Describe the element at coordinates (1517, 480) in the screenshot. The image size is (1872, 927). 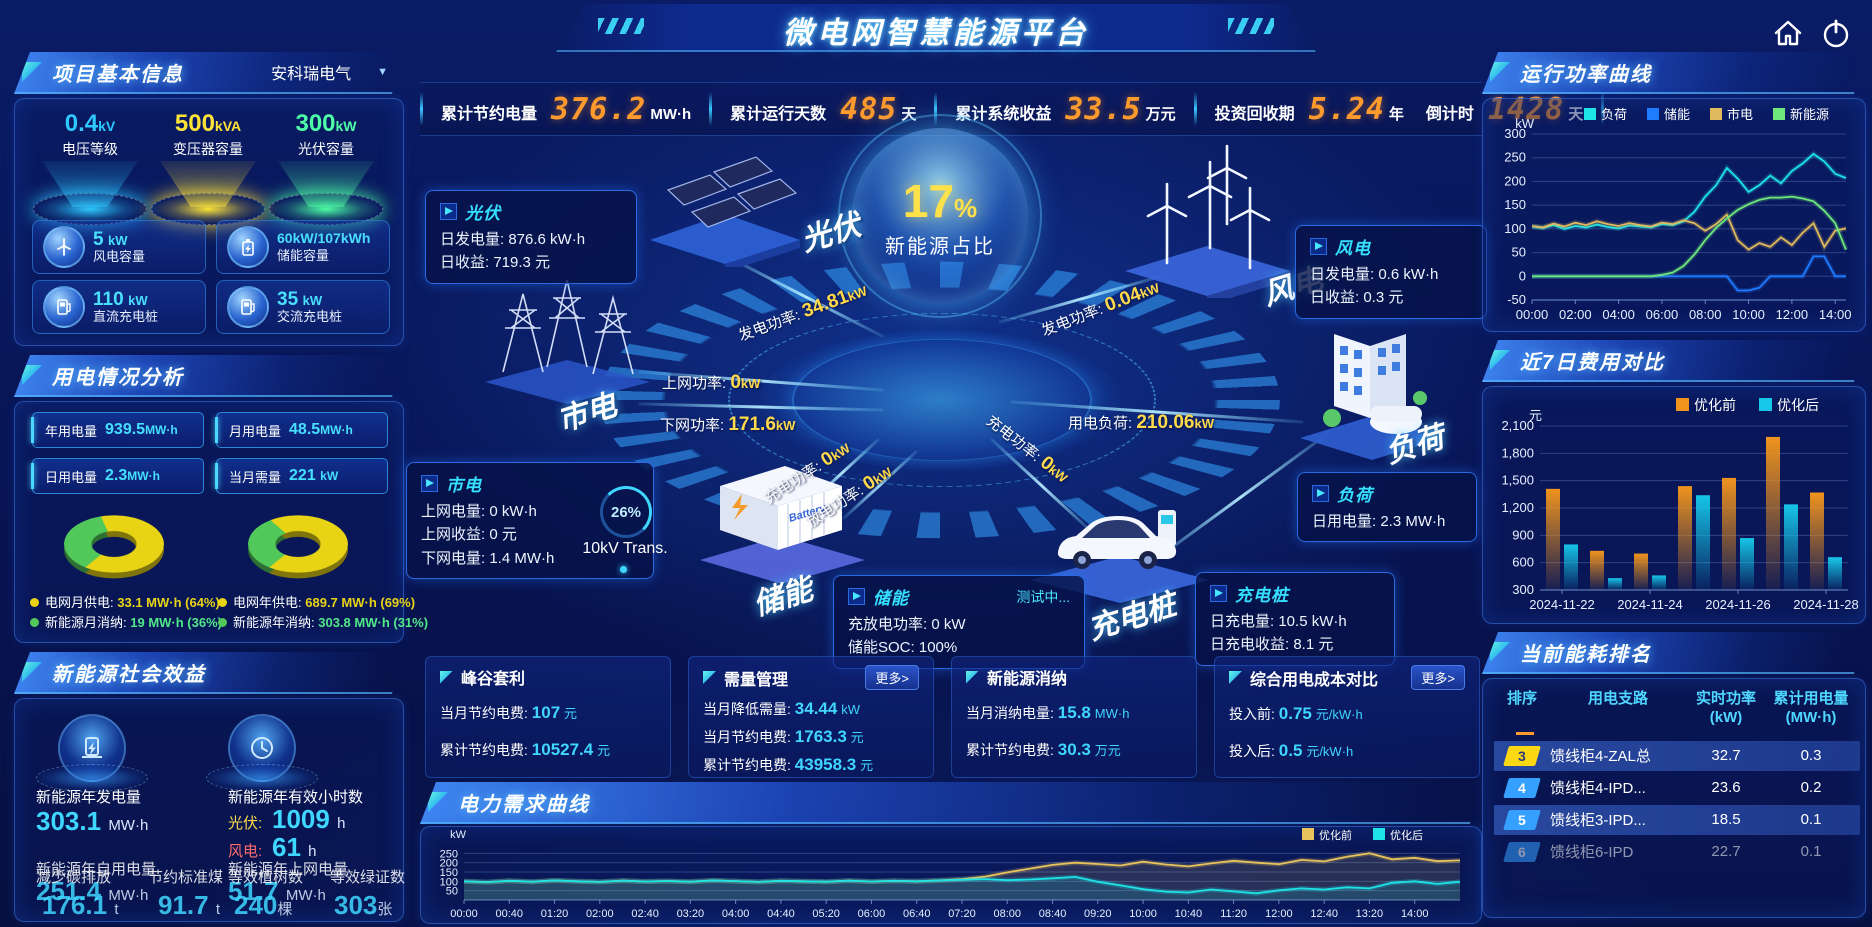
I see `svg-text: 1,500` at that location.